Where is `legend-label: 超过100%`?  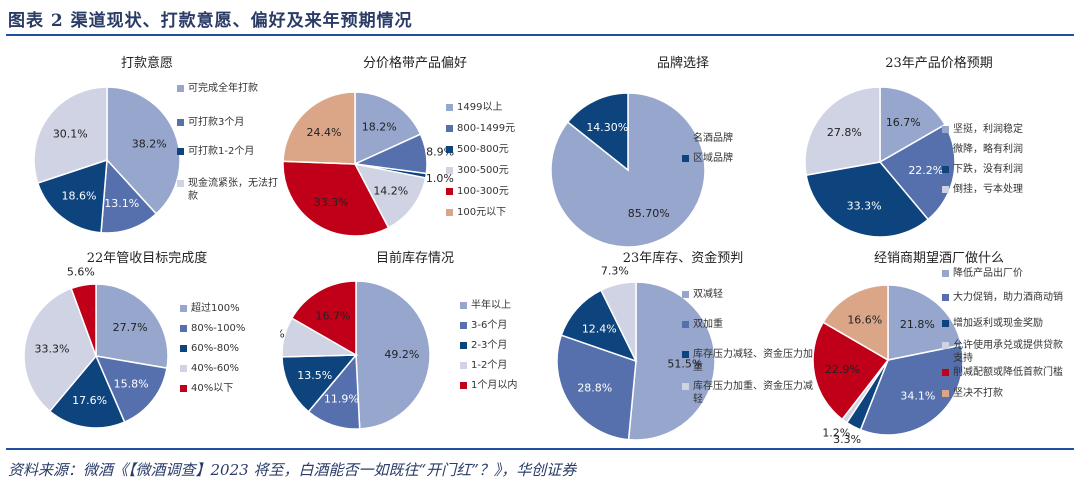 legend-label: 超过100% is located at coordinates (215, 308).